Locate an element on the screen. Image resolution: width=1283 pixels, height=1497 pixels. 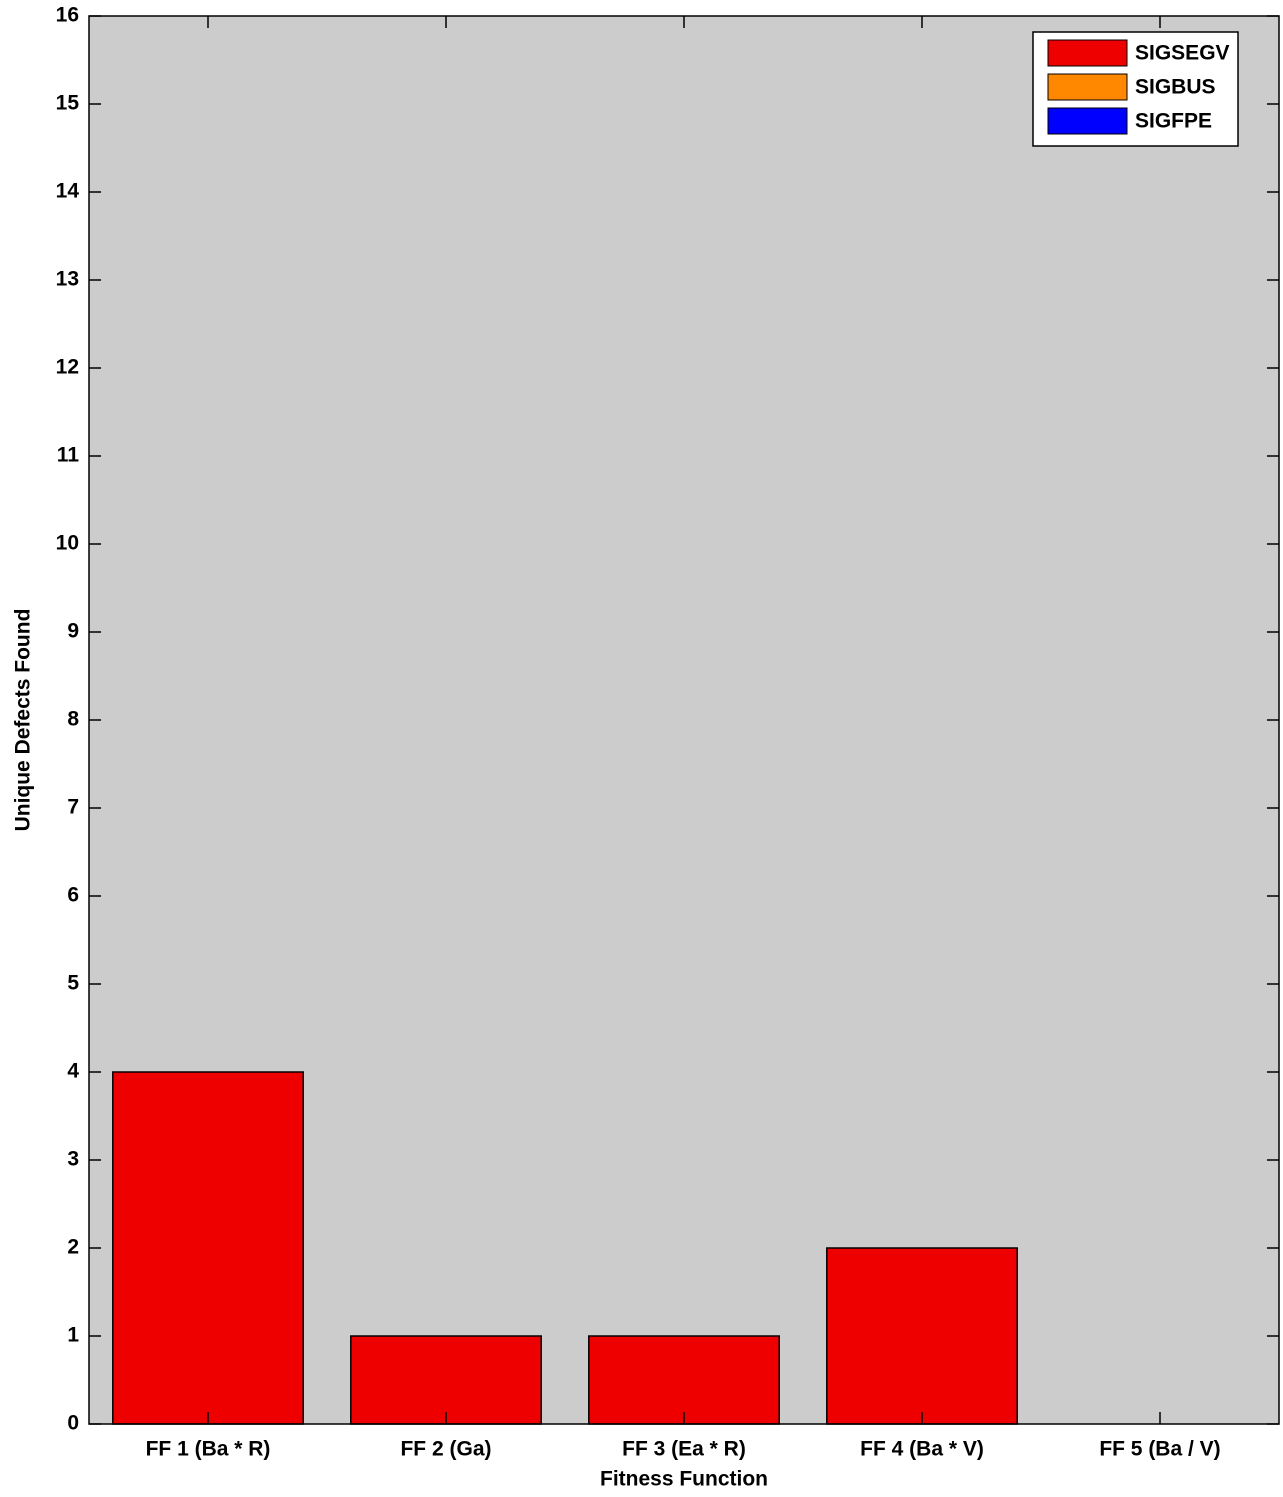
y-tick-label: 7 is located at coordinates (73, 807).